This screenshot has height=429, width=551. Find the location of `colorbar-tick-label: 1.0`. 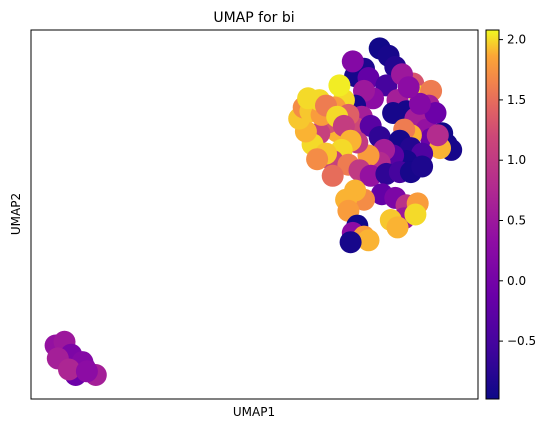

colorbar-tick-label: 1.0 is located at coordinates (516, 160).